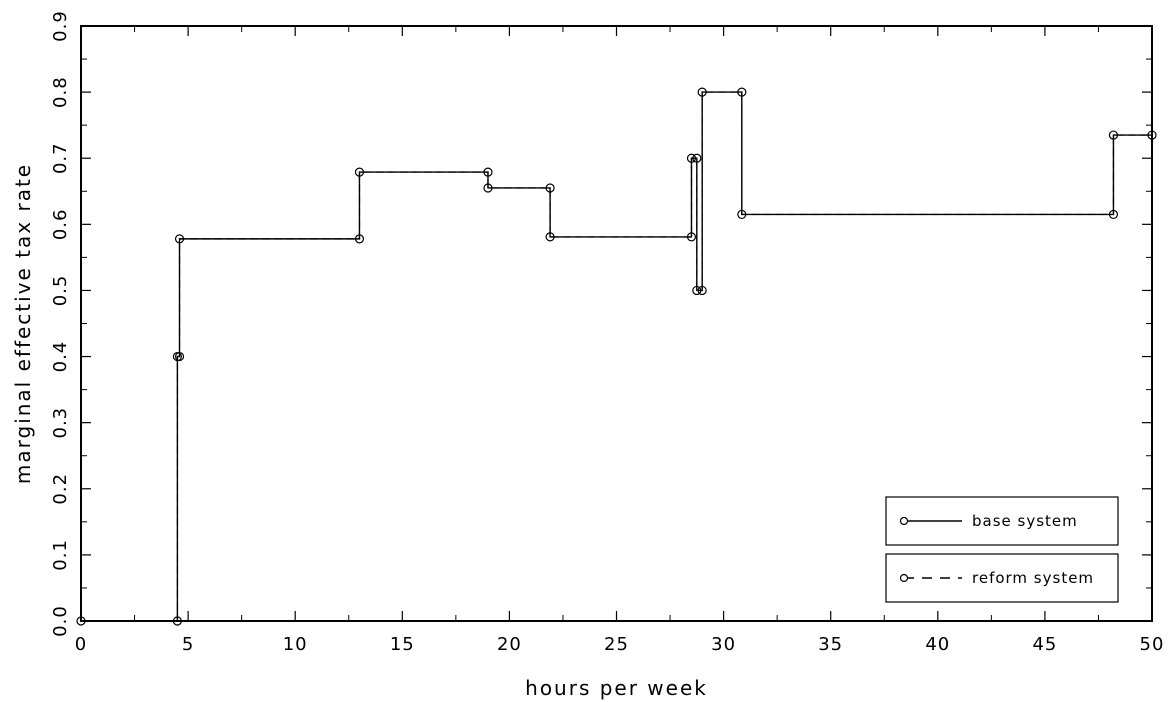 Image resolution: width=1173 pixels, height=702 pixels. I want to click on data-point, so click(488, 172).